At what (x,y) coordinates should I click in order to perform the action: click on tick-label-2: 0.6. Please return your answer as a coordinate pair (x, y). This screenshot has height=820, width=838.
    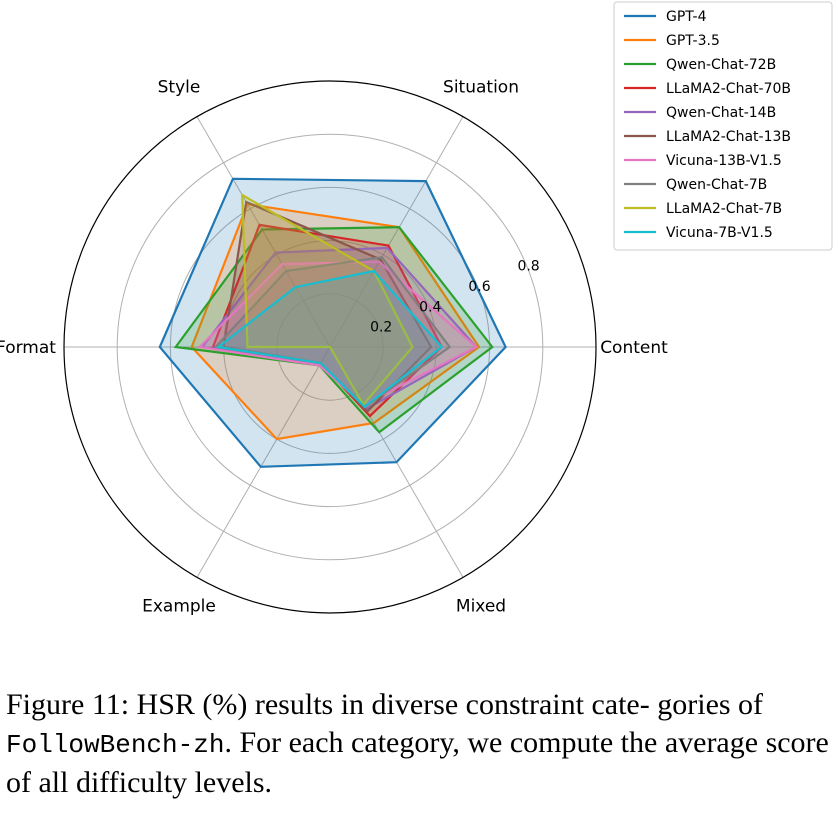
    Looking at the image, I should click on (479, 287).